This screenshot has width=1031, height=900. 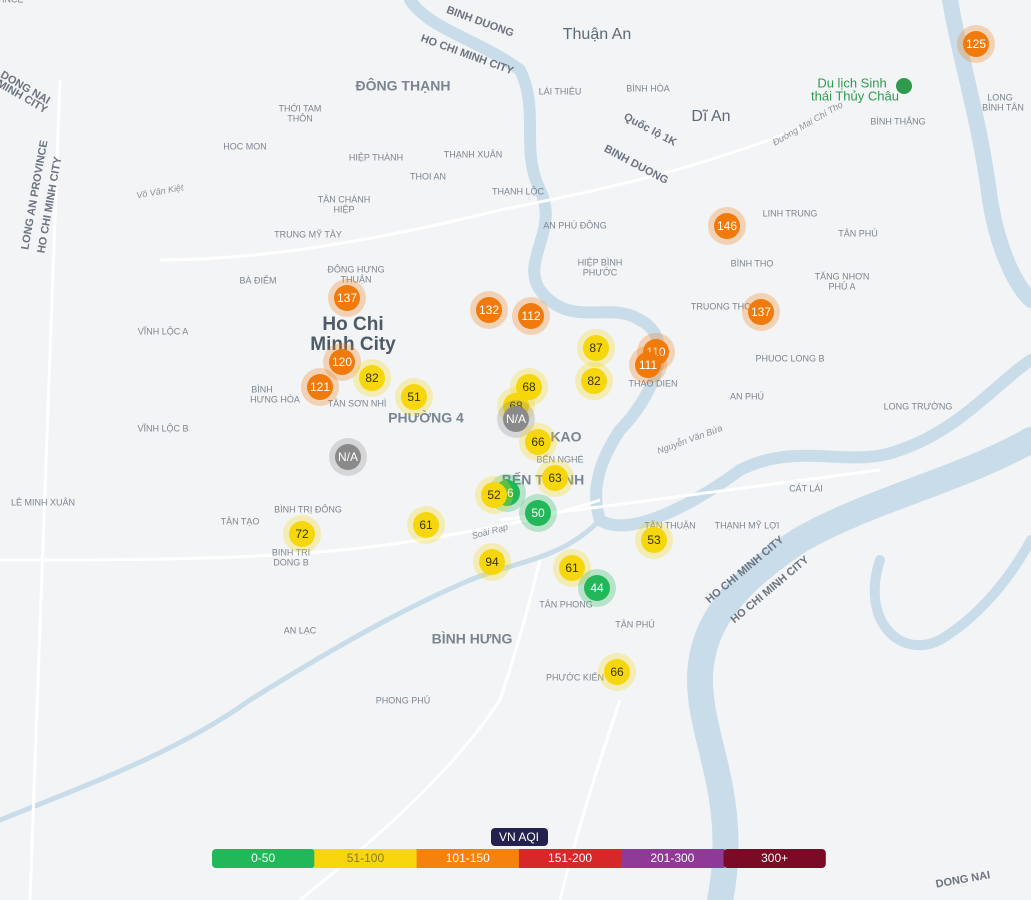 I want to click on aqi-marker: 112, so click(x=531, y=316).